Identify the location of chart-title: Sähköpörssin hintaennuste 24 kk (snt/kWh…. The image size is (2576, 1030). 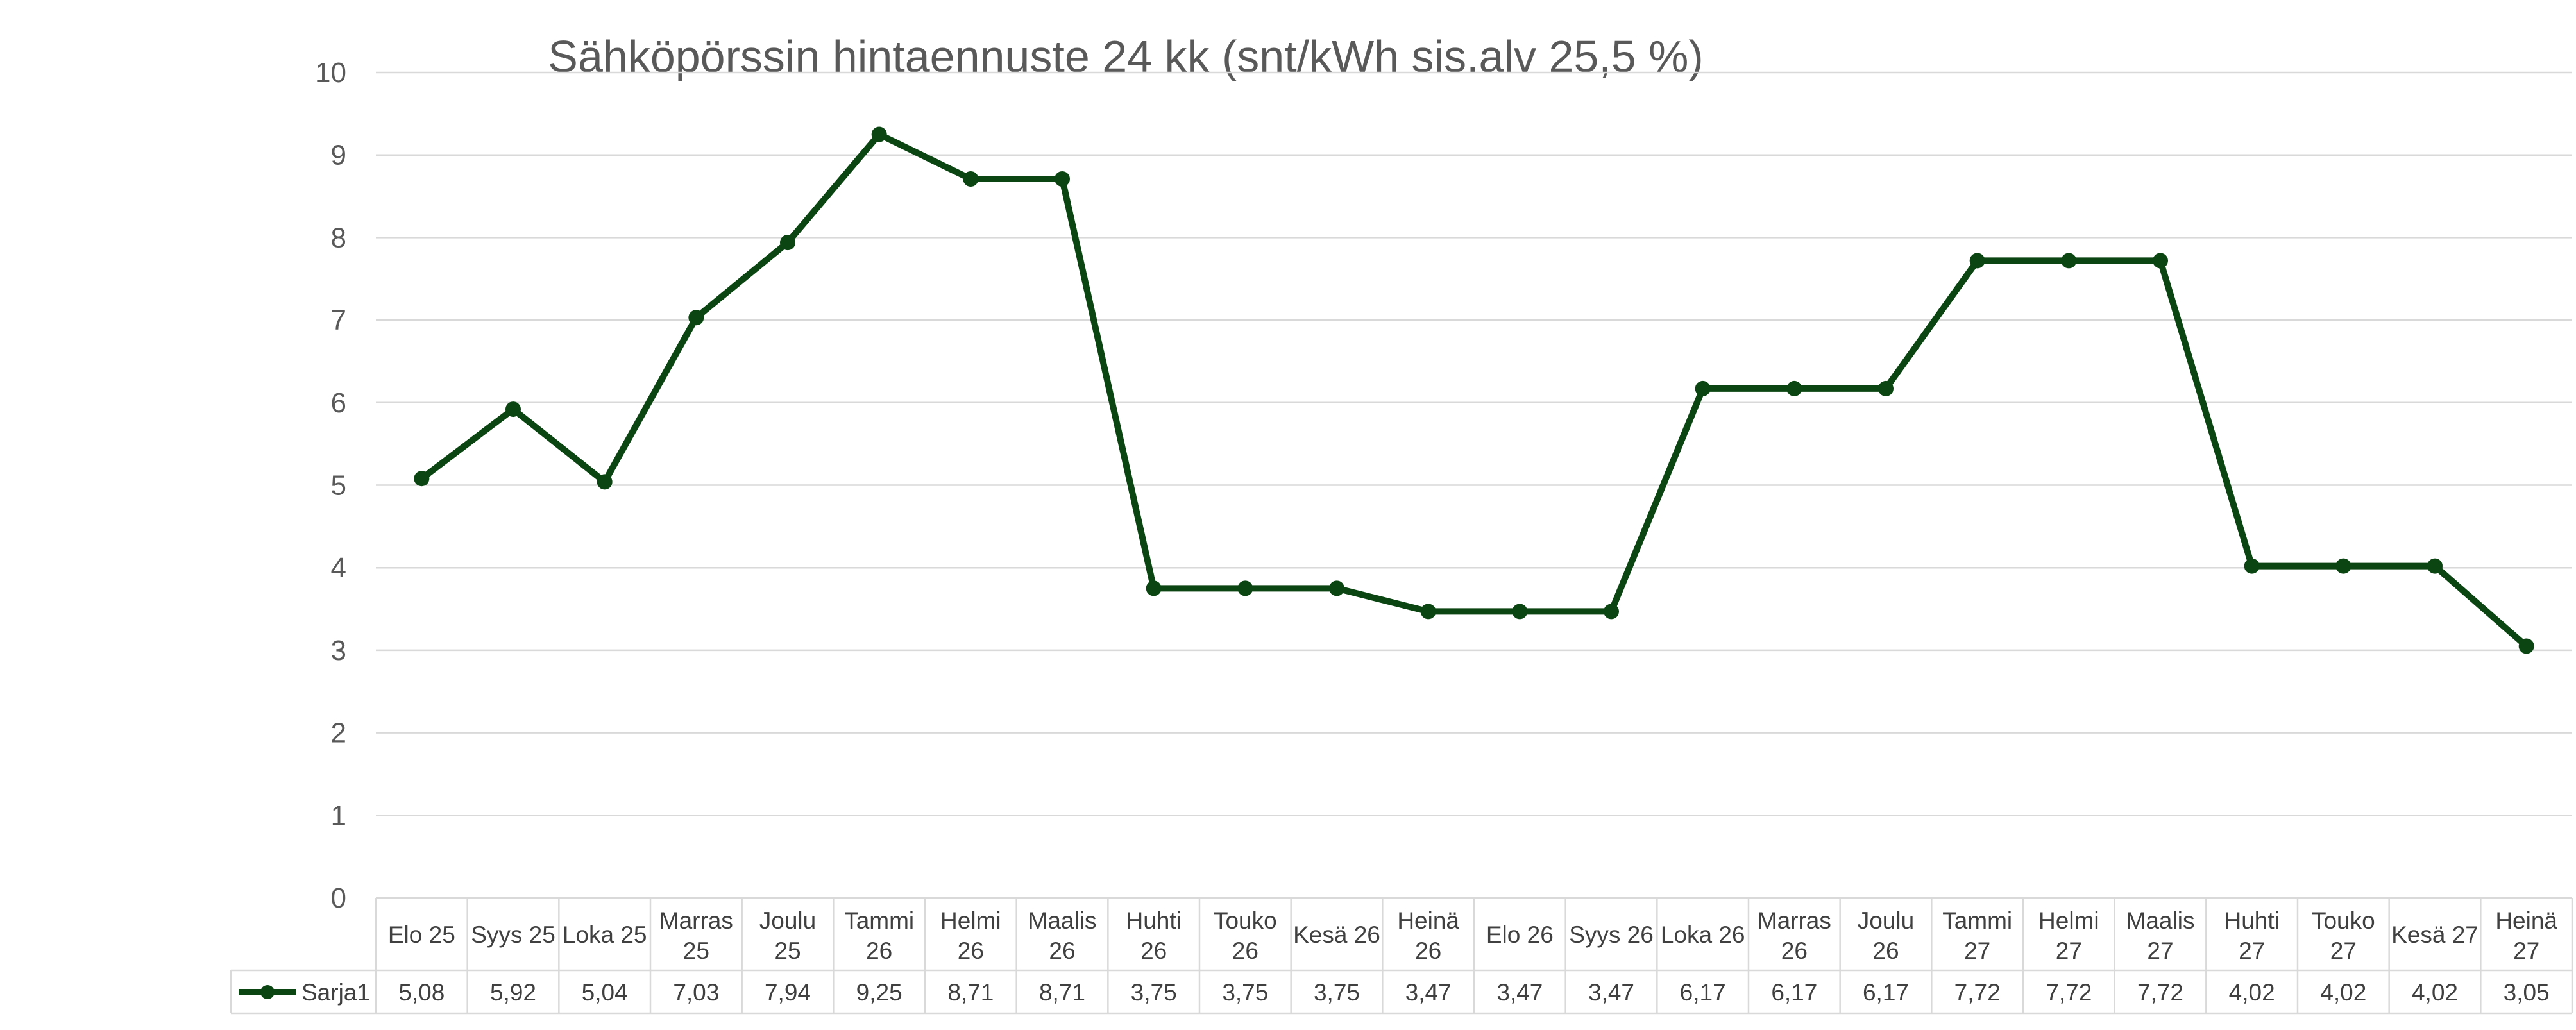
(1125, 56).